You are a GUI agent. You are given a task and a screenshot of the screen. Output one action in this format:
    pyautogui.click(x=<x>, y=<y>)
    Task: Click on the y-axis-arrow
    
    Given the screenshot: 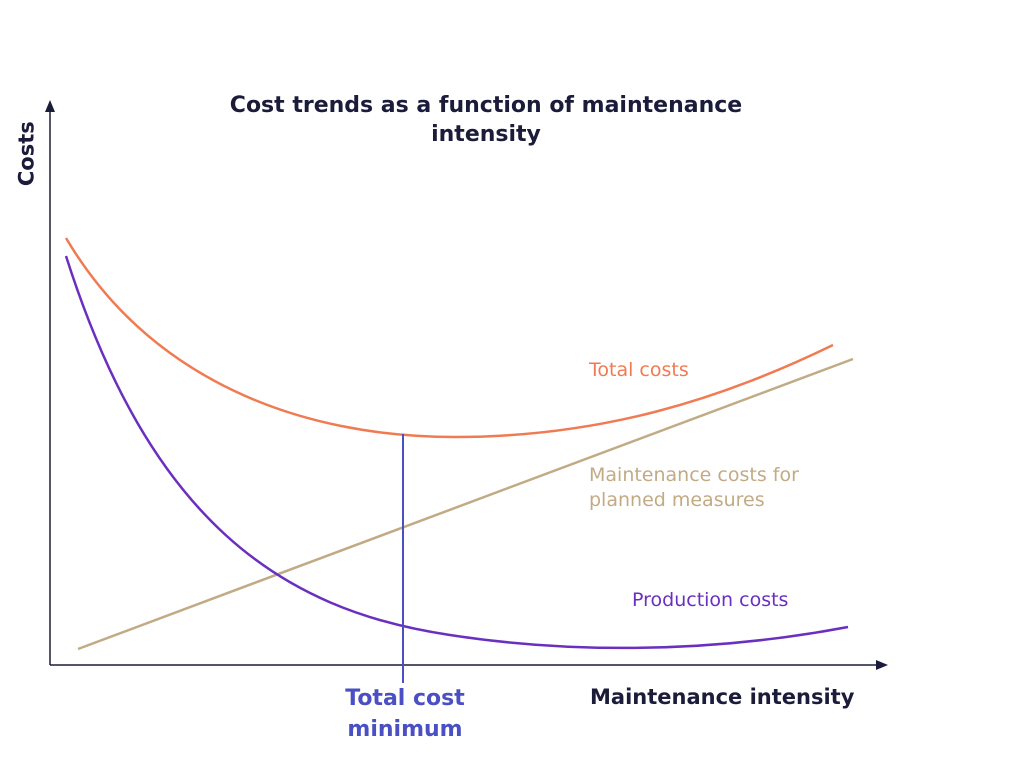 What is the action you would take?
    pyautogui.click(x=50, y=106)
    